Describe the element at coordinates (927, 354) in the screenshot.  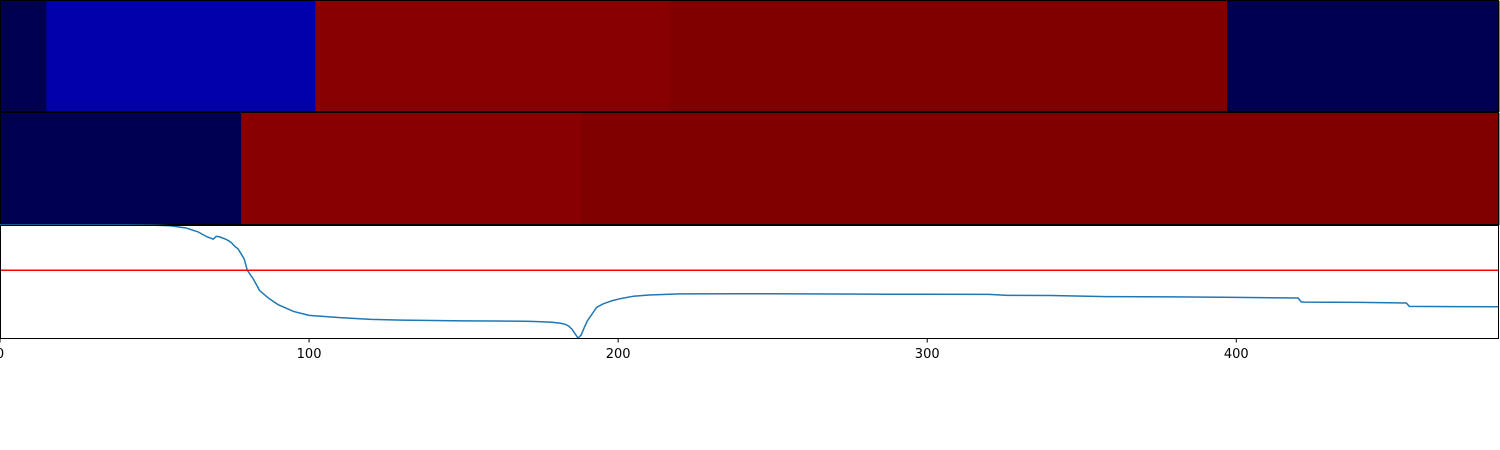
I see `x-tick-label: 300` at that location.